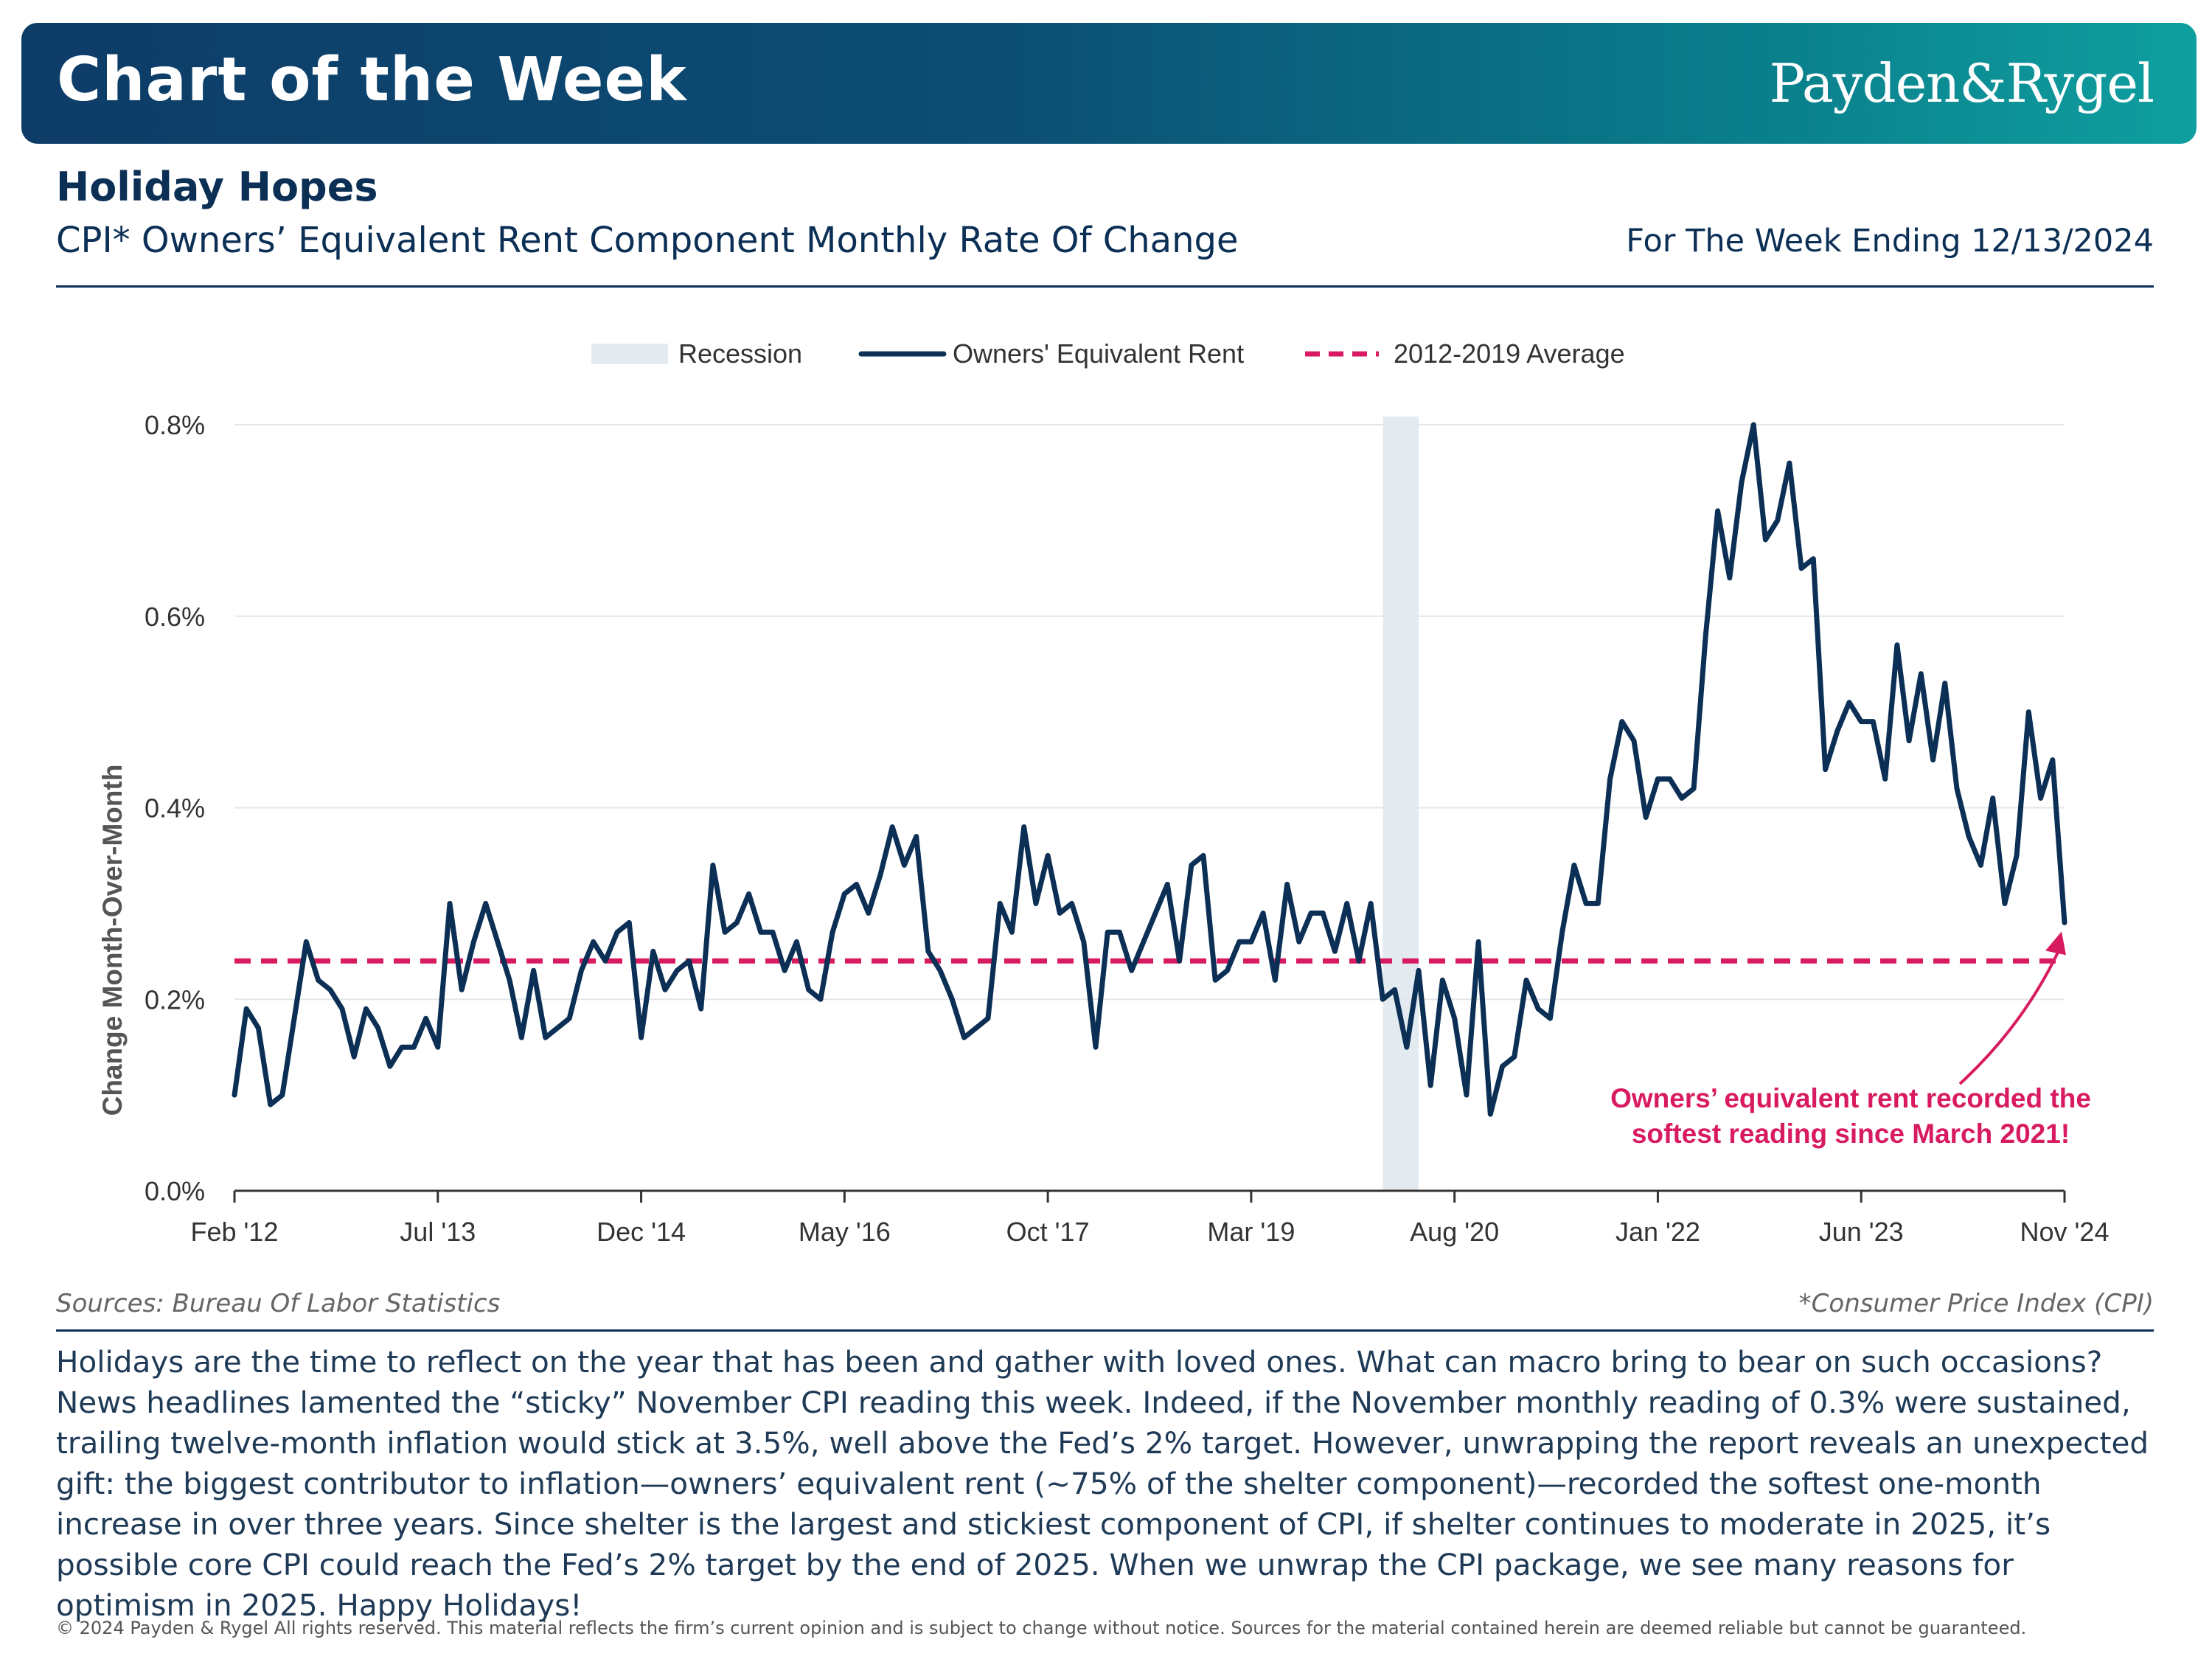 This screenshot has height=1659, width=2212. I want to click on recession-band, so click(1400, 804).